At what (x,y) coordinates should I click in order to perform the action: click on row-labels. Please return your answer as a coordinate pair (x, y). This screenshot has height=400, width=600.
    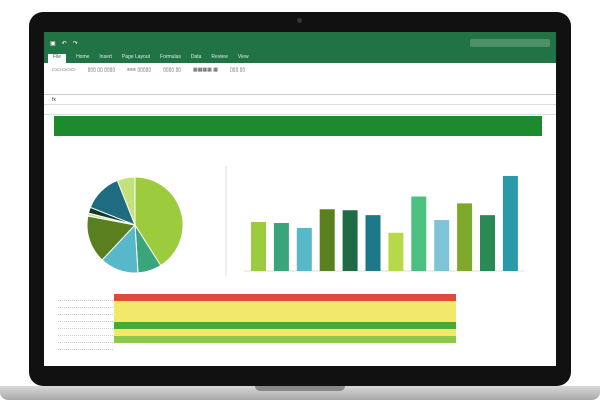
    Looking at the image, I should click on (85, 322).